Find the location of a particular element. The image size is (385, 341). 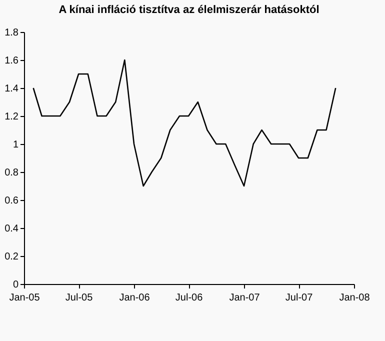

y-tick-label: 1.8 is located at coordinates (11, 33).